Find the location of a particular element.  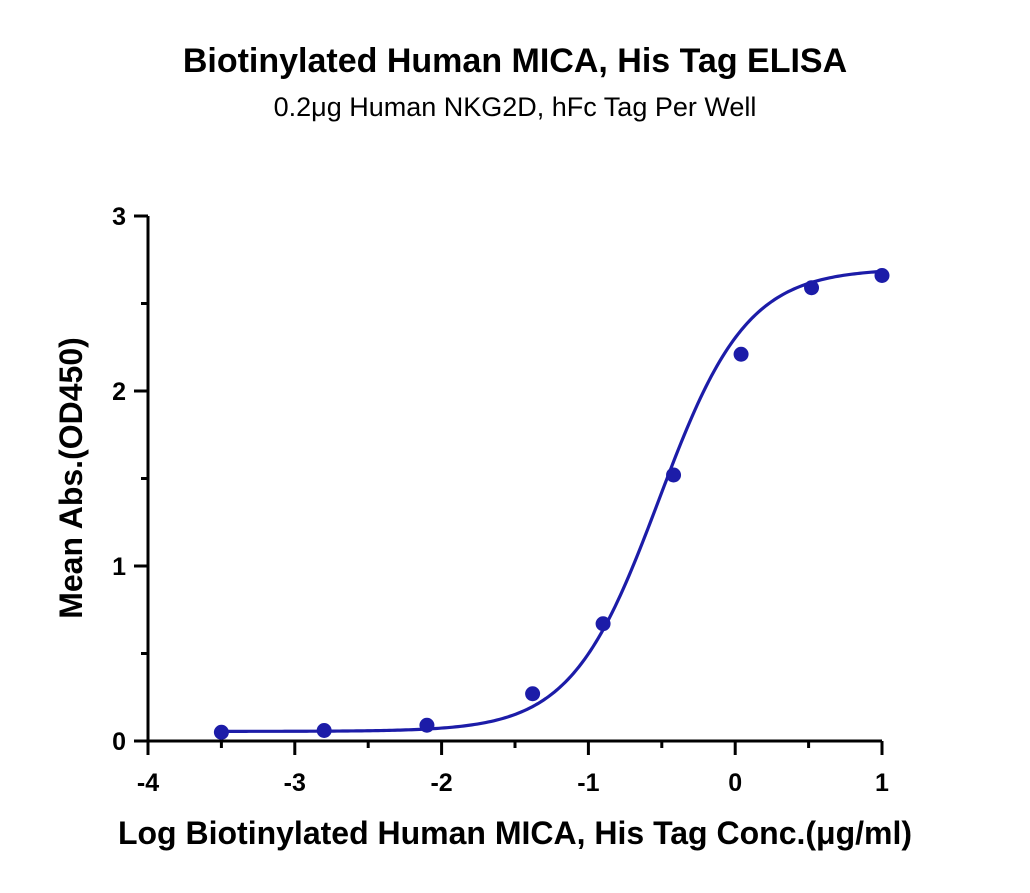

y-tick-label-1: 1 is located at coordinates (119, 567).